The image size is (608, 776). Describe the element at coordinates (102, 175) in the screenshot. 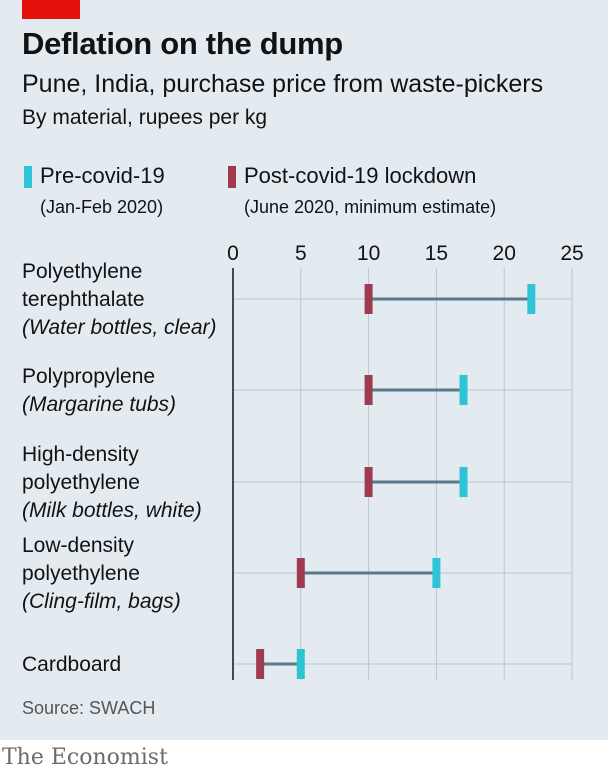

I see `legend-label-pre: Pre-covid-19` at that location.